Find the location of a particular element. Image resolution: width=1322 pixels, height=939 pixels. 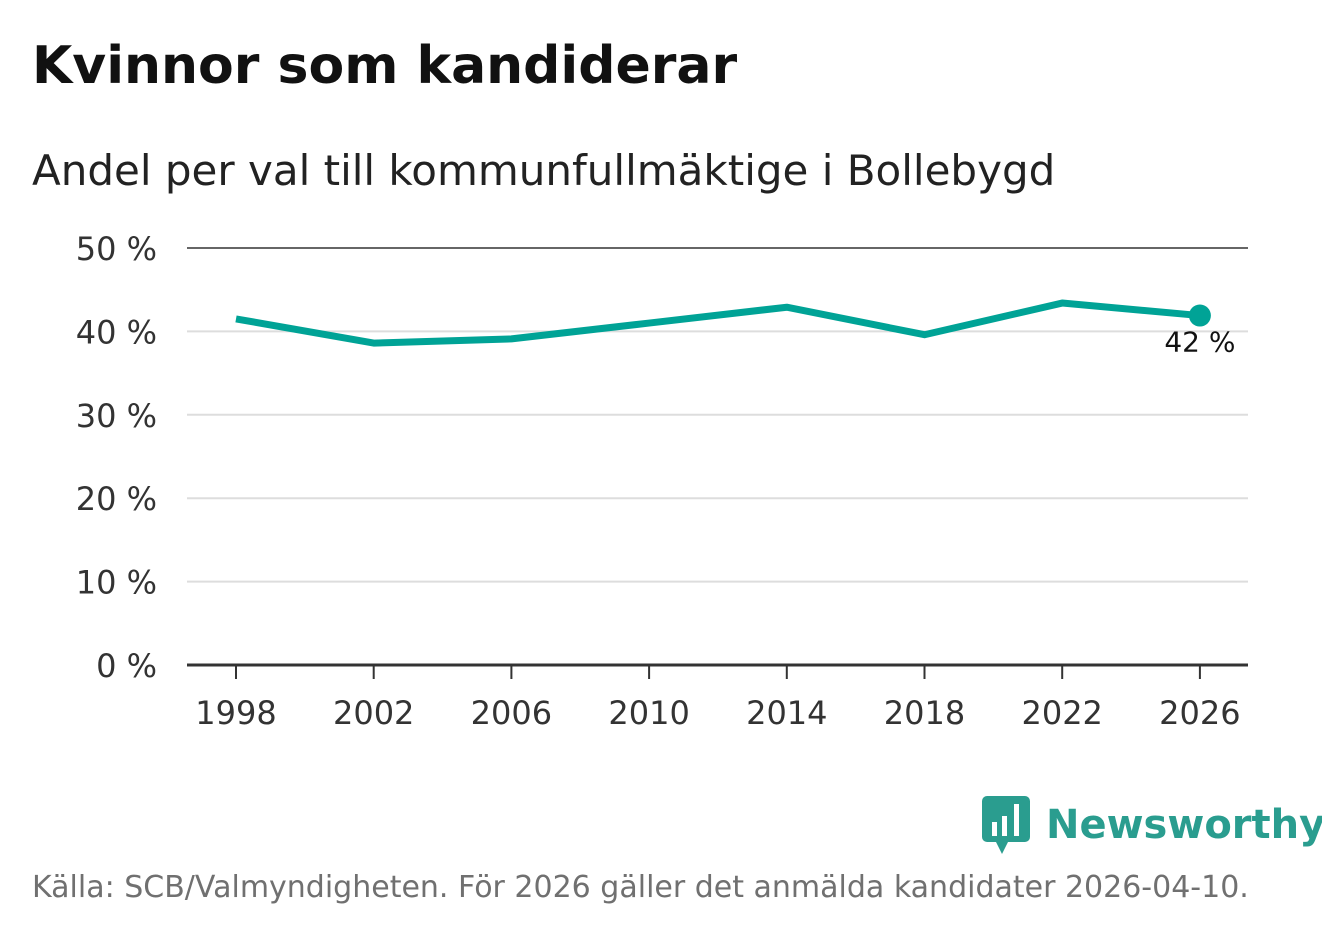

end-value-label: 42 % is located at coordinates (1199, 342).